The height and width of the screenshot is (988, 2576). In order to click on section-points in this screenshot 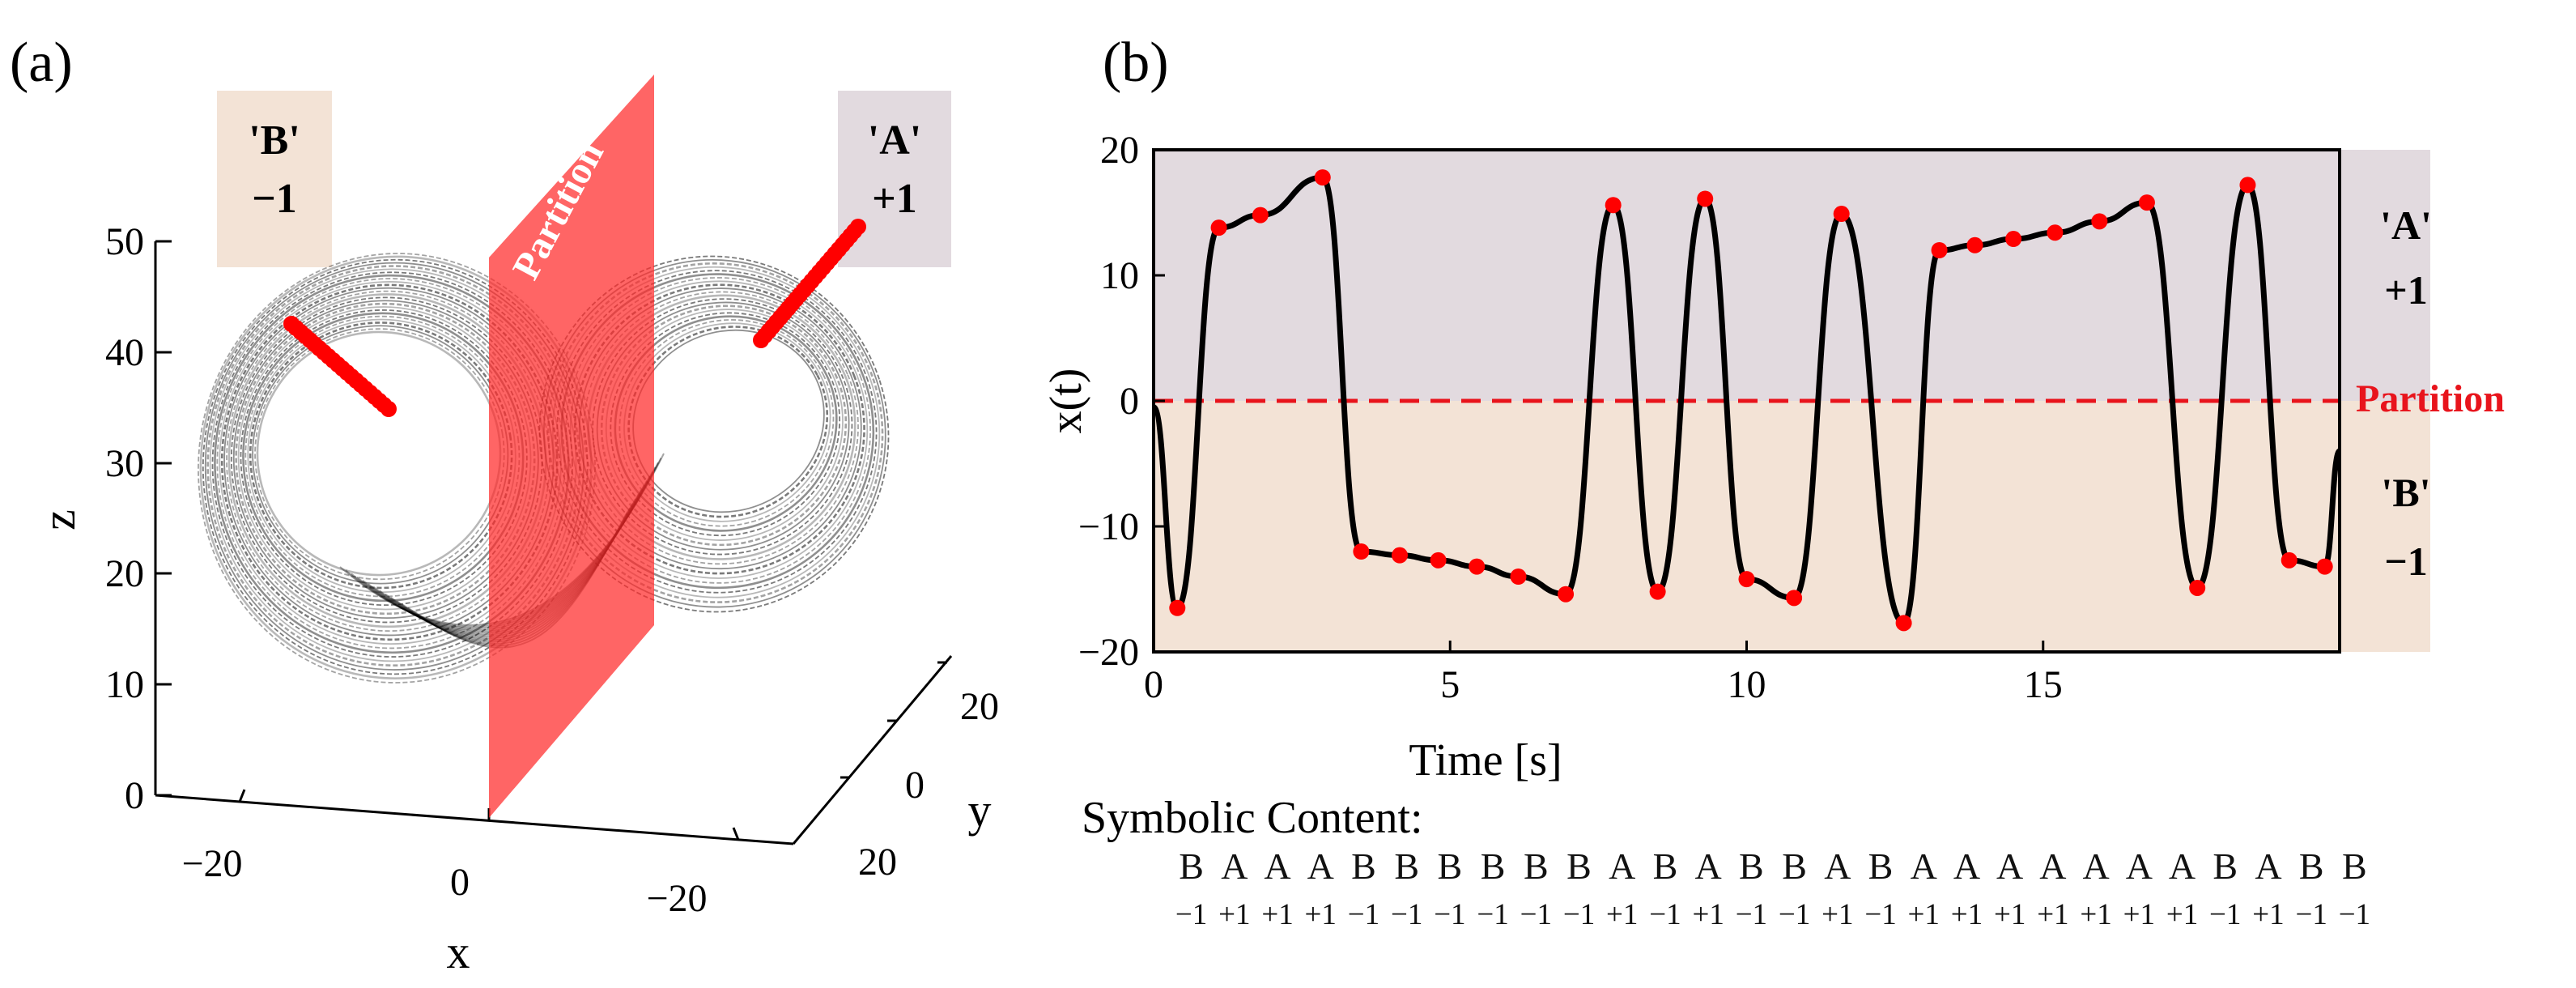, I will do `click(574, 318)`.